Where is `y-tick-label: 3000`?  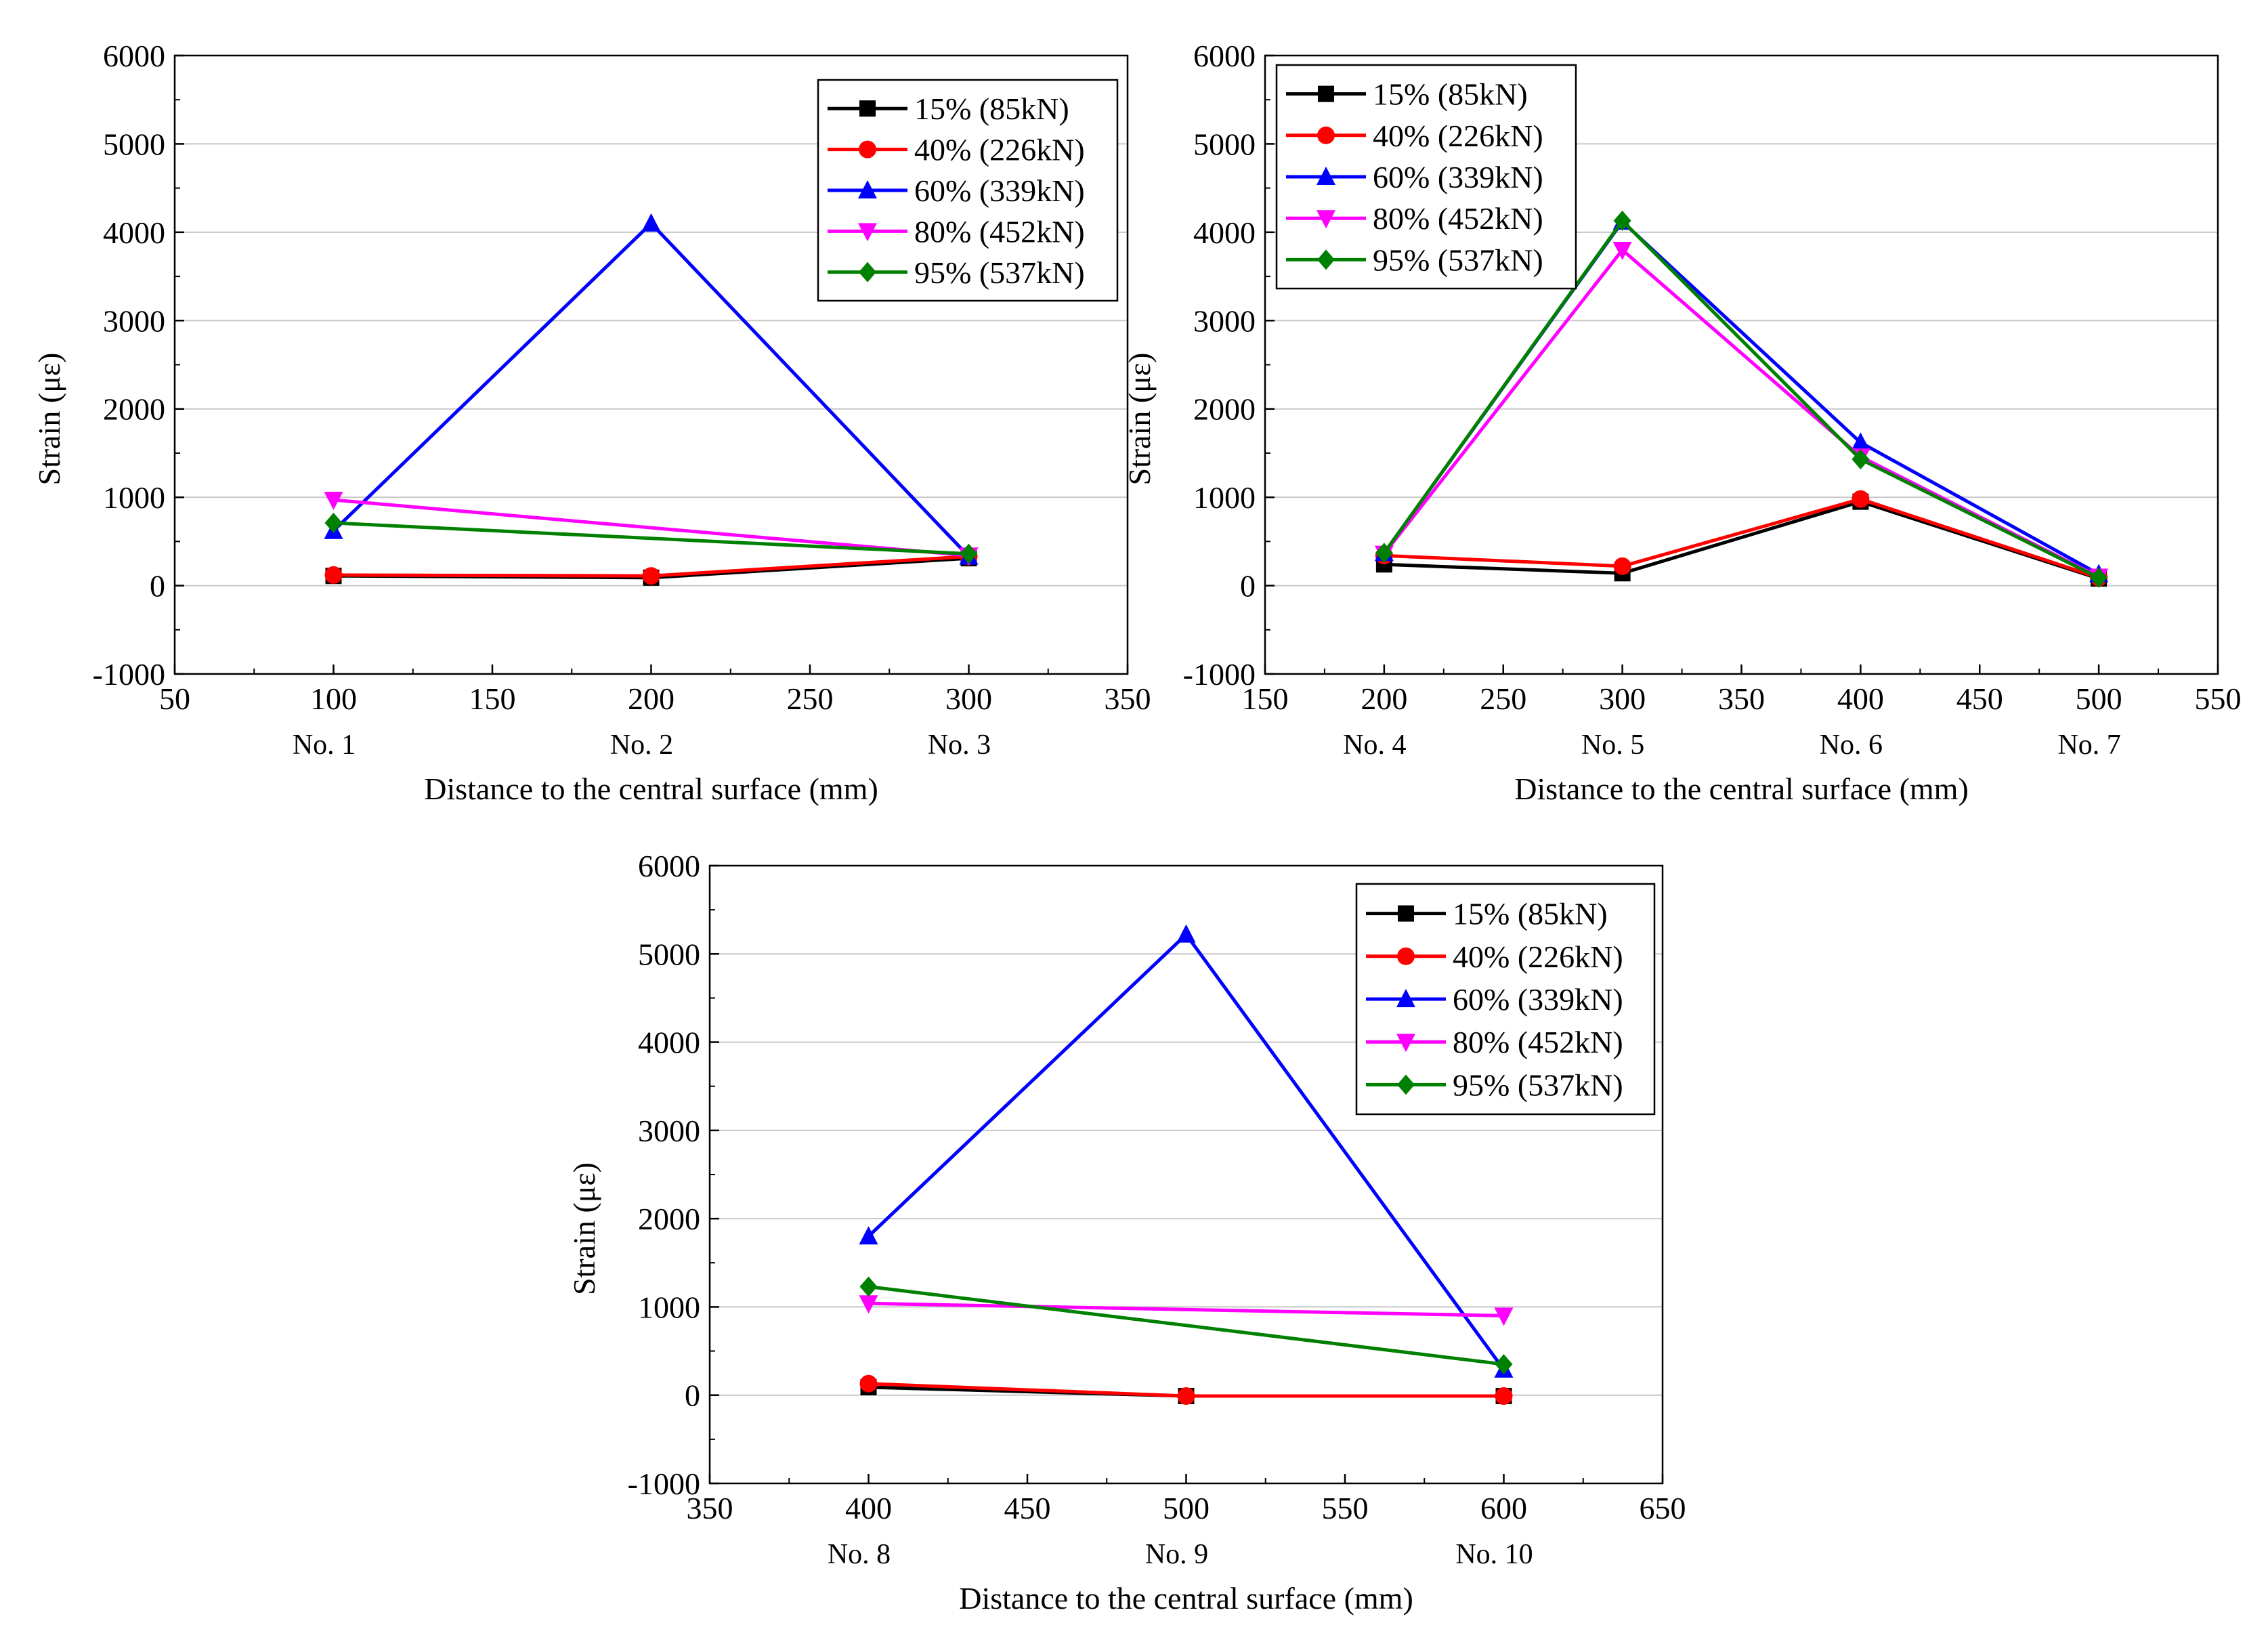
y-tick-label: 3000 is located at coordinates (134, 320).